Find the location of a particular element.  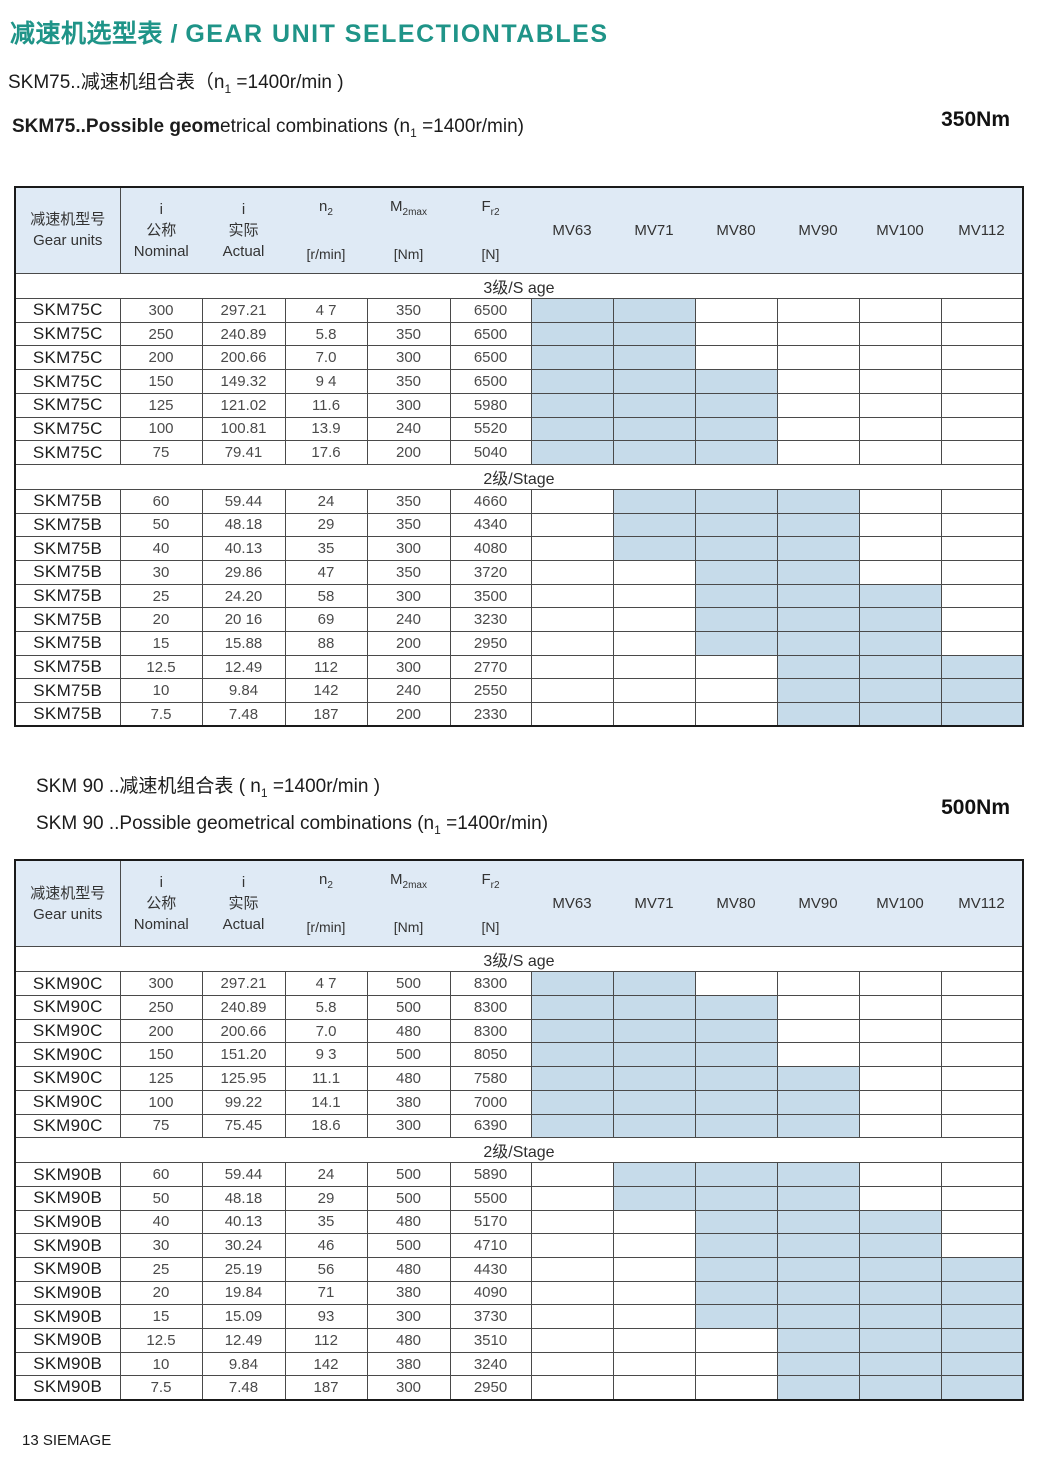

table-row: SKM90C 250 240.89 5.8 500 8300 is located at coordinates (519, 1007).